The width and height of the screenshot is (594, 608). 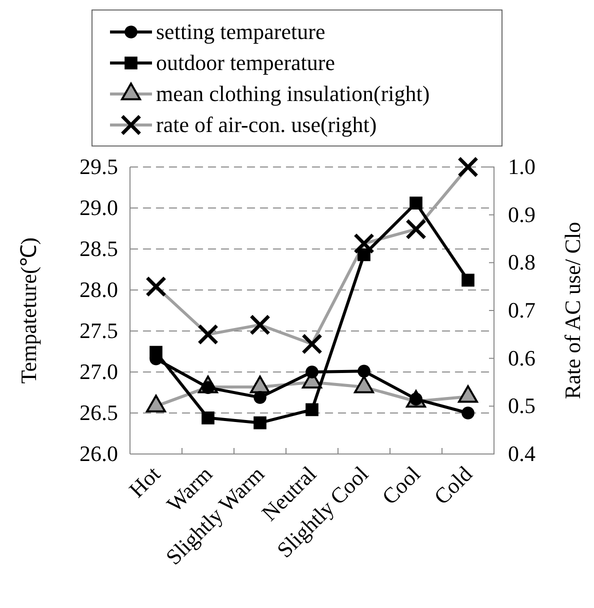 I want to click on y-tick-label: 26.5, so click(x=99, y=413).